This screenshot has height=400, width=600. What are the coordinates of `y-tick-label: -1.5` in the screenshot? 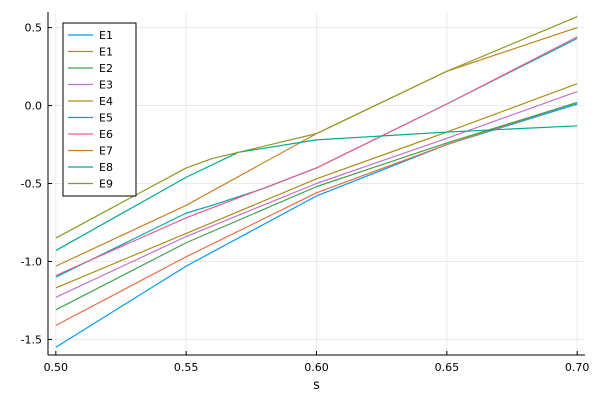 It's located at (31, 339).